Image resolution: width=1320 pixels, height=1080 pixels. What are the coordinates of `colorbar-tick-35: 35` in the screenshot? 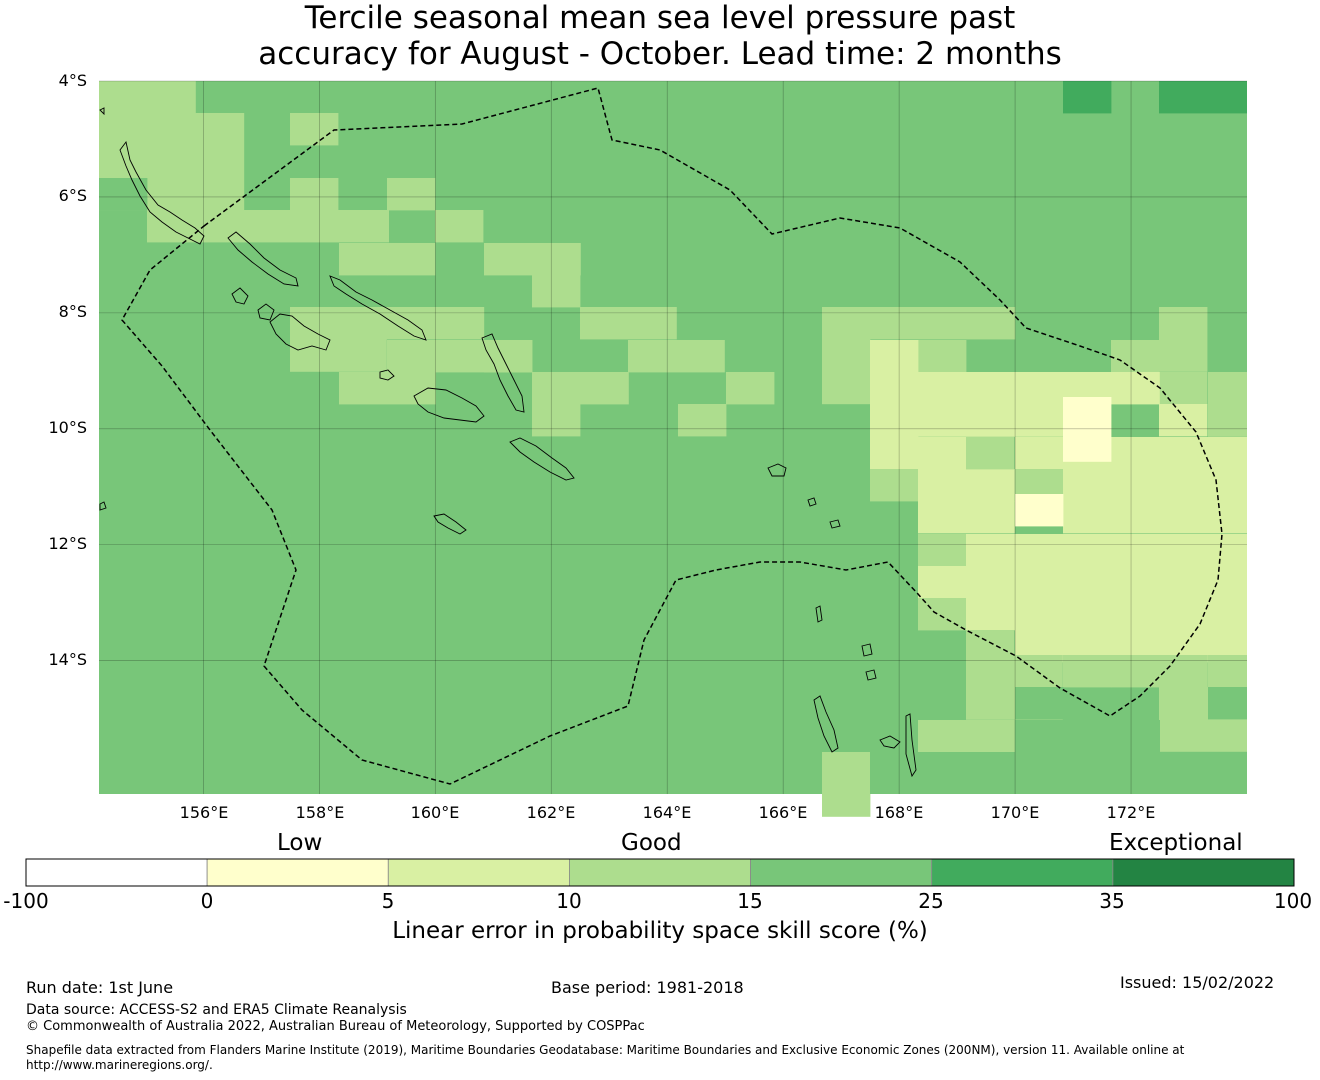 It's located at (1112, 901).